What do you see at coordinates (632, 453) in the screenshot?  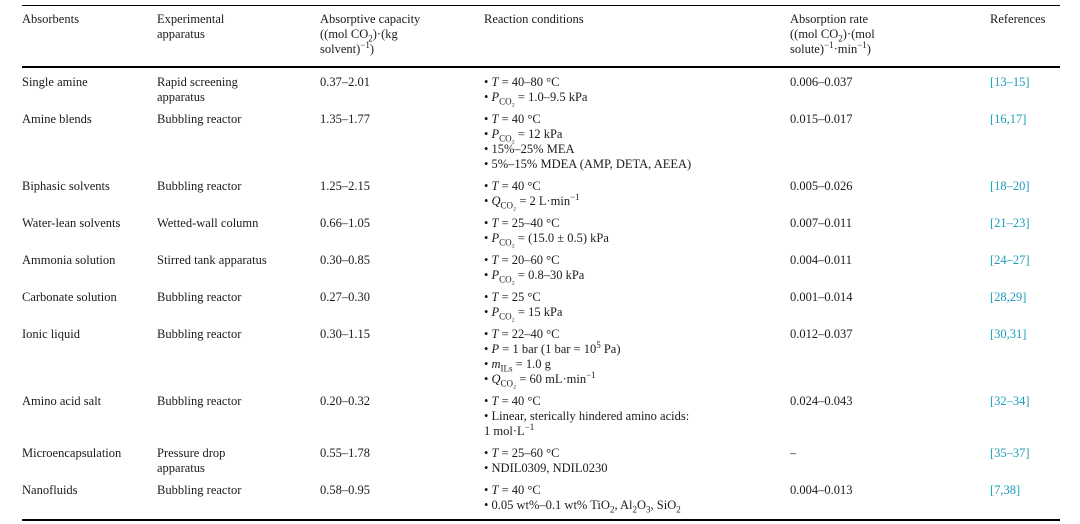 I see `condition-item: T = 25–60 °C` at bounding box center [632, 453].